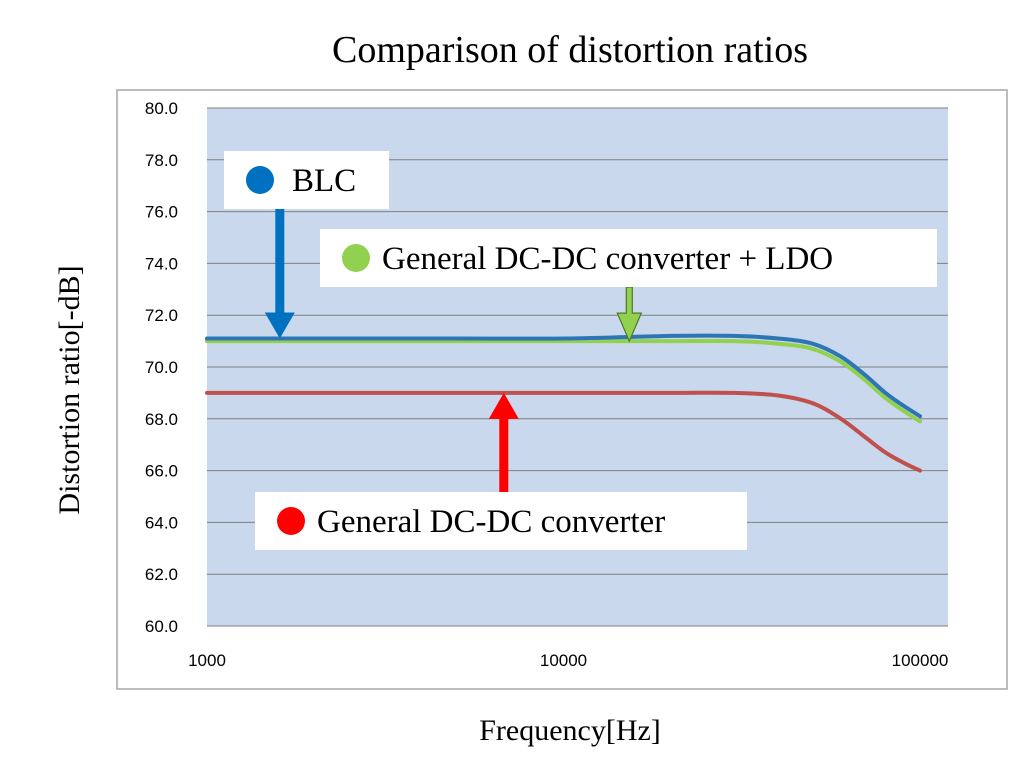  What do you see at coordinates (570, 730) in the screenshot?
I see `x-axis-title: Frequency[Hz]` at bounding box center [570, 730].